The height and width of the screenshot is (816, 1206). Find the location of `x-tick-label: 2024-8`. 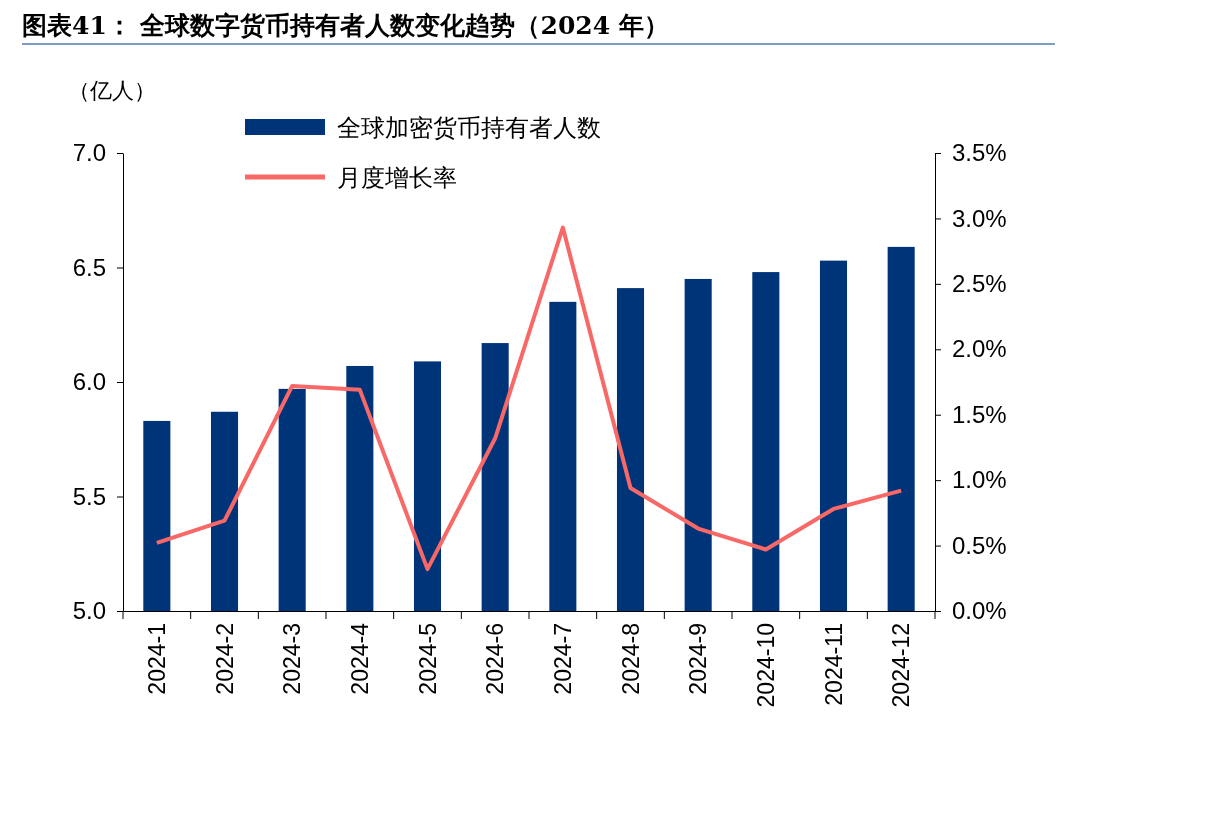

x-tick-label: 2024-8 is located at coordinates (630, 659).